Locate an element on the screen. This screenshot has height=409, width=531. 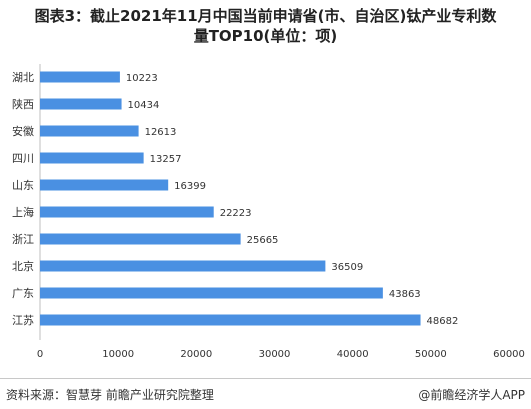
category-label: 江苏 is located at coordinates (23, 320).